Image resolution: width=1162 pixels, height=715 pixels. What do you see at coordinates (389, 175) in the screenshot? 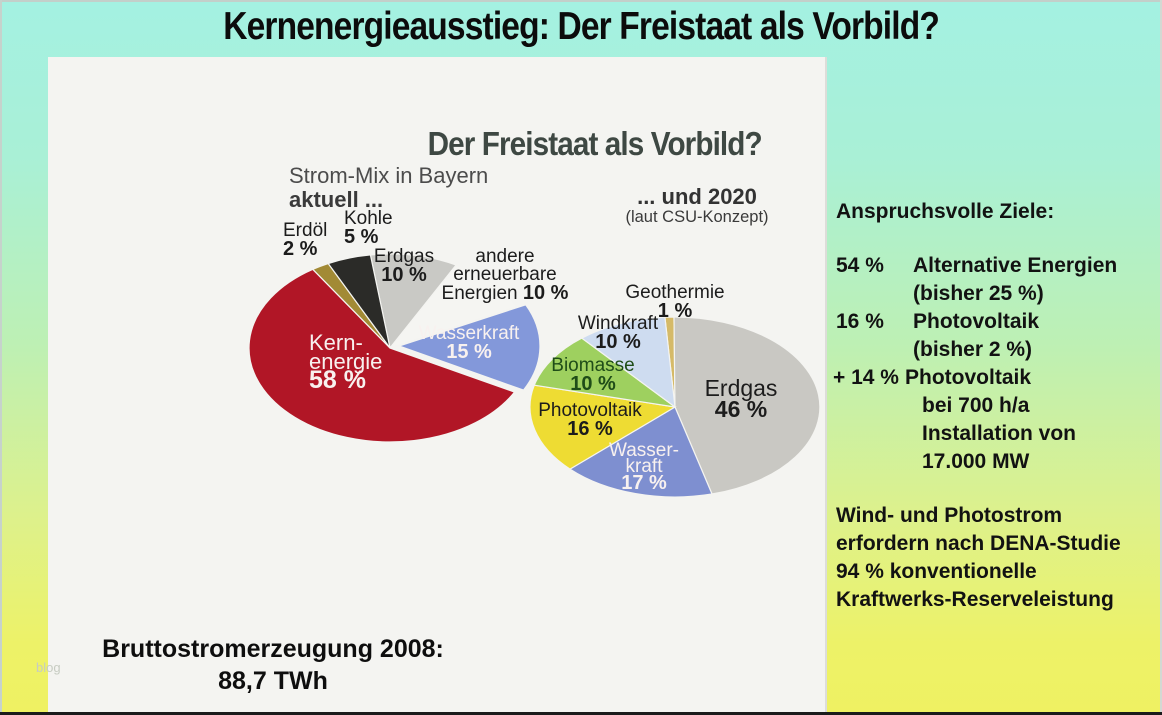
I see `left-pie-caption-line1: Strom-Mix in Bayern` at bounding box center [389, 175].